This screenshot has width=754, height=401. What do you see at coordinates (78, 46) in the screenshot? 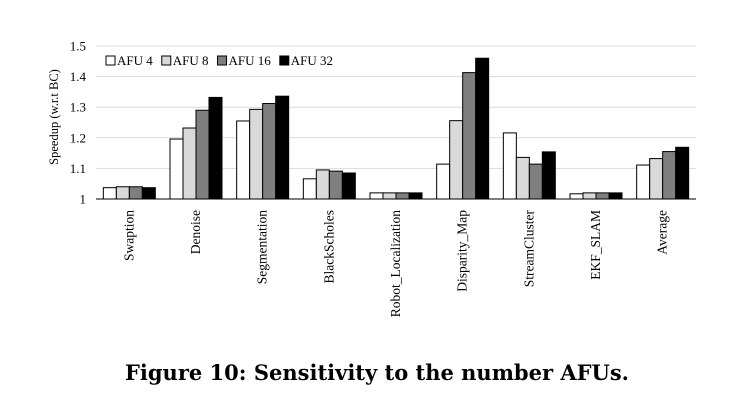
I see `y-tick-label: 1.5` at bounding box center [78, 46].